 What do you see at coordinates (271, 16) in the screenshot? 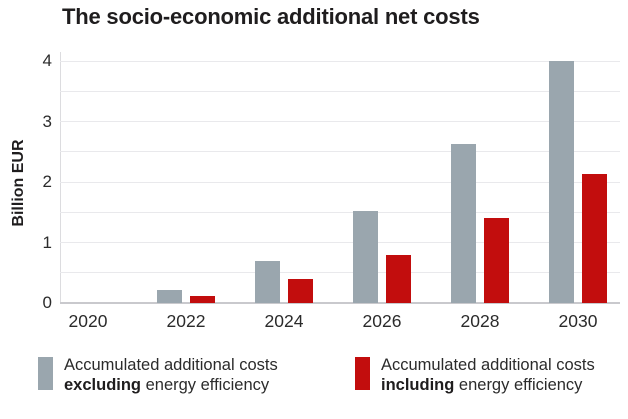
I see `chart-title: The socio-economic additional net costs` at bounding box center [271, 16].